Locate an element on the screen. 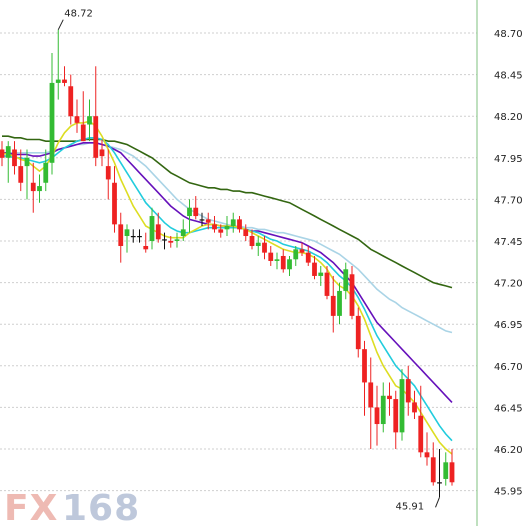  y-tick-label: 45.95 is located at coordinates (508, 492).